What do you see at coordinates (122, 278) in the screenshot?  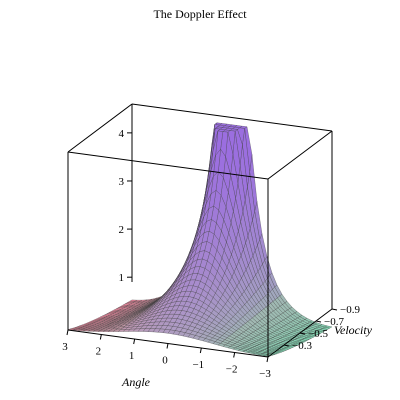 I see `z-tick-label: 1` at bounding box center [122, 278].